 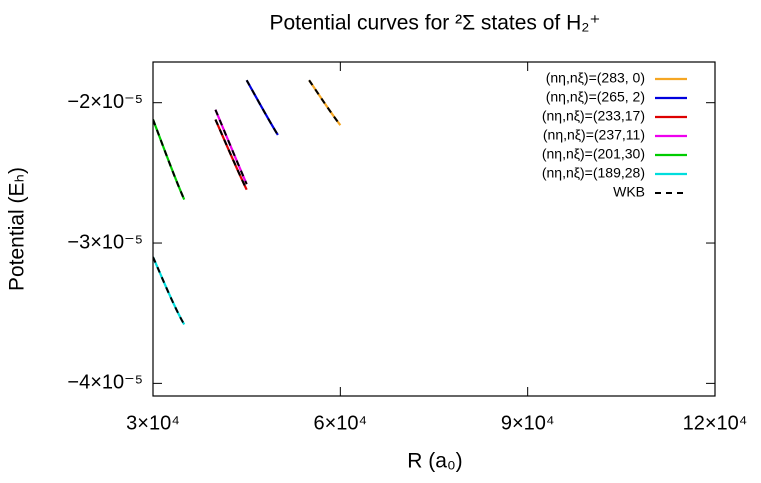 I want to click on legend-label: (nη,nξ)=(189,28), so click(x=593, y=173).